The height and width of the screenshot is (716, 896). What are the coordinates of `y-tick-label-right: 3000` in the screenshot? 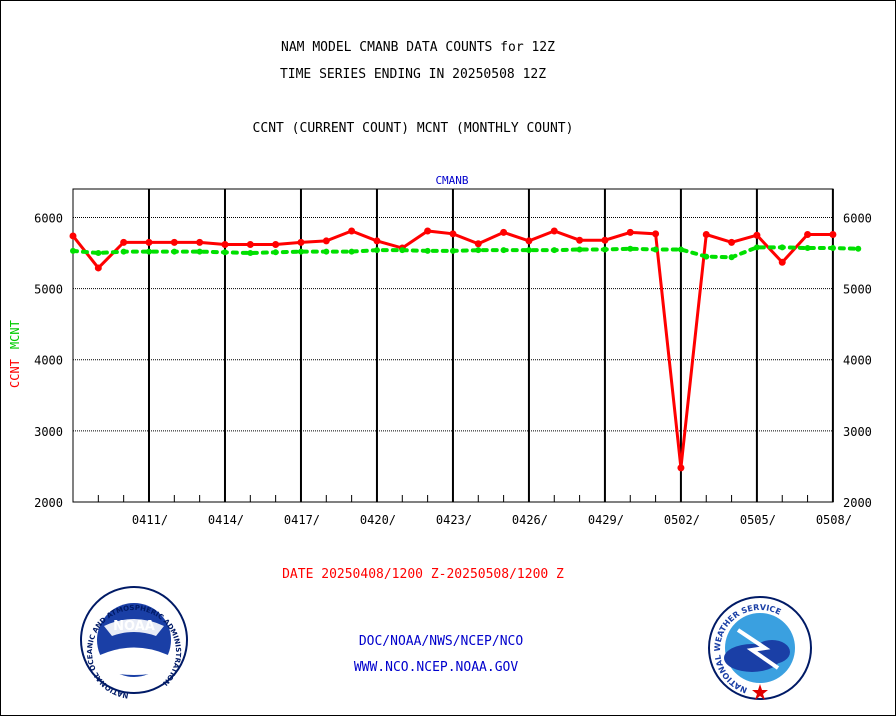 It's located at (857, 432).